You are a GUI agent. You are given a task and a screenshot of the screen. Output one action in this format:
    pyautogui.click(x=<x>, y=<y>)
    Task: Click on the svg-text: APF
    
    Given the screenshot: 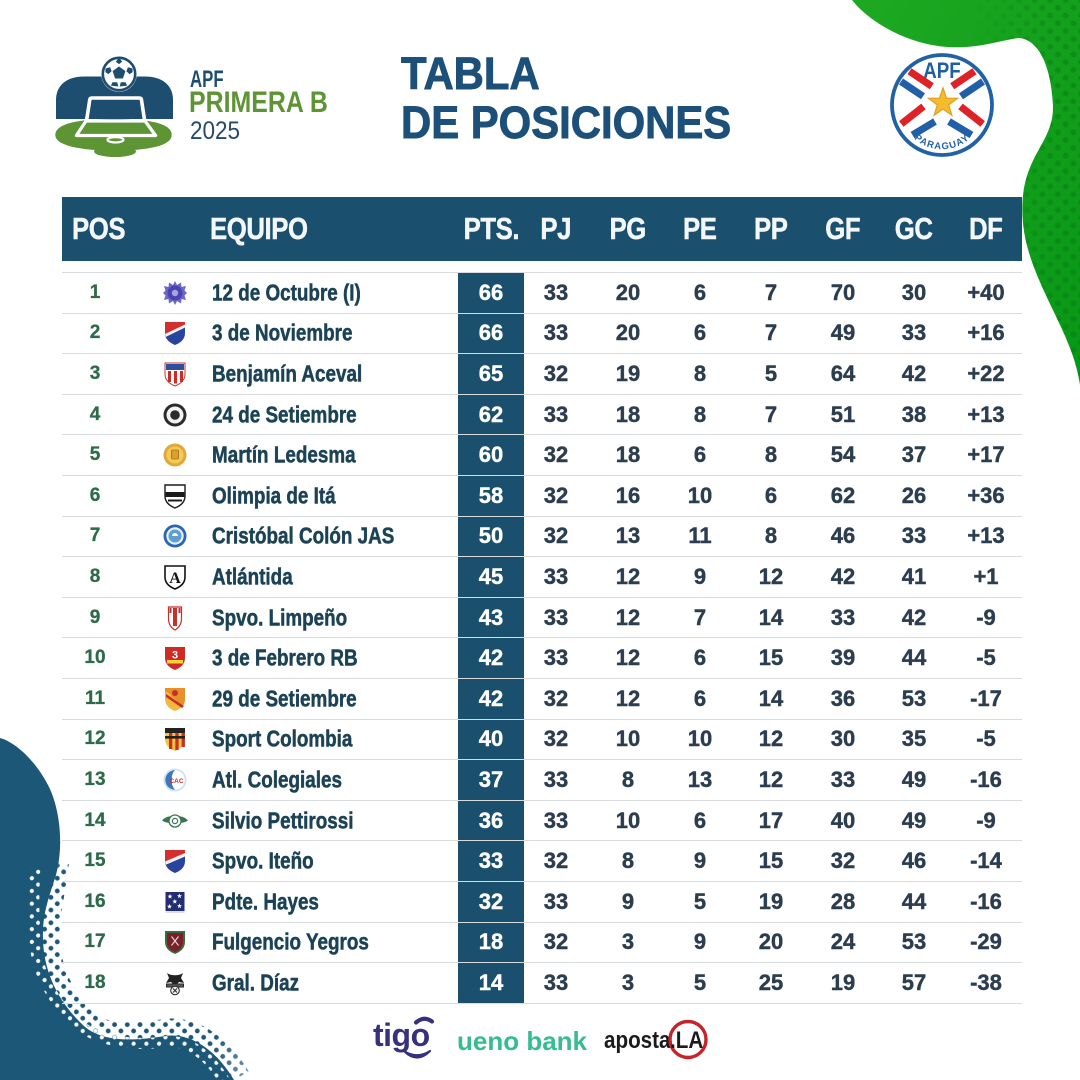 What is the action you would take?
    pyautogui.click(x=941, y=72)
    